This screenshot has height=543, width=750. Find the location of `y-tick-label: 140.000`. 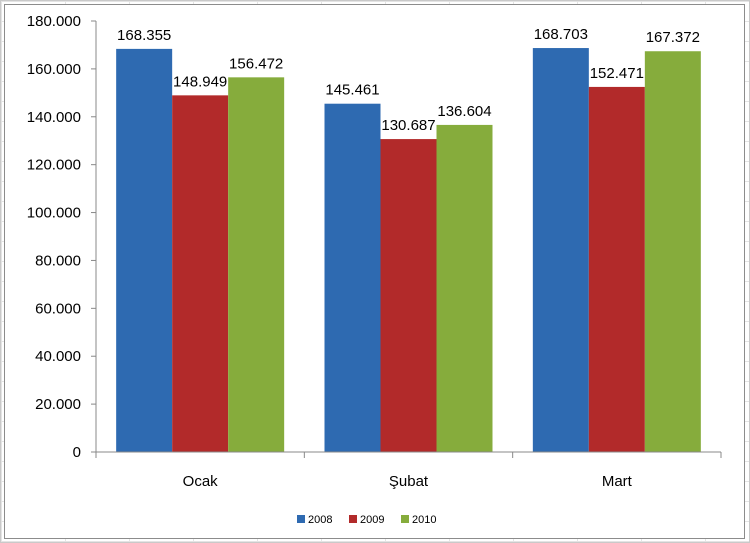

y-tick-label: 140.000 is located at coordinates (54, 117).